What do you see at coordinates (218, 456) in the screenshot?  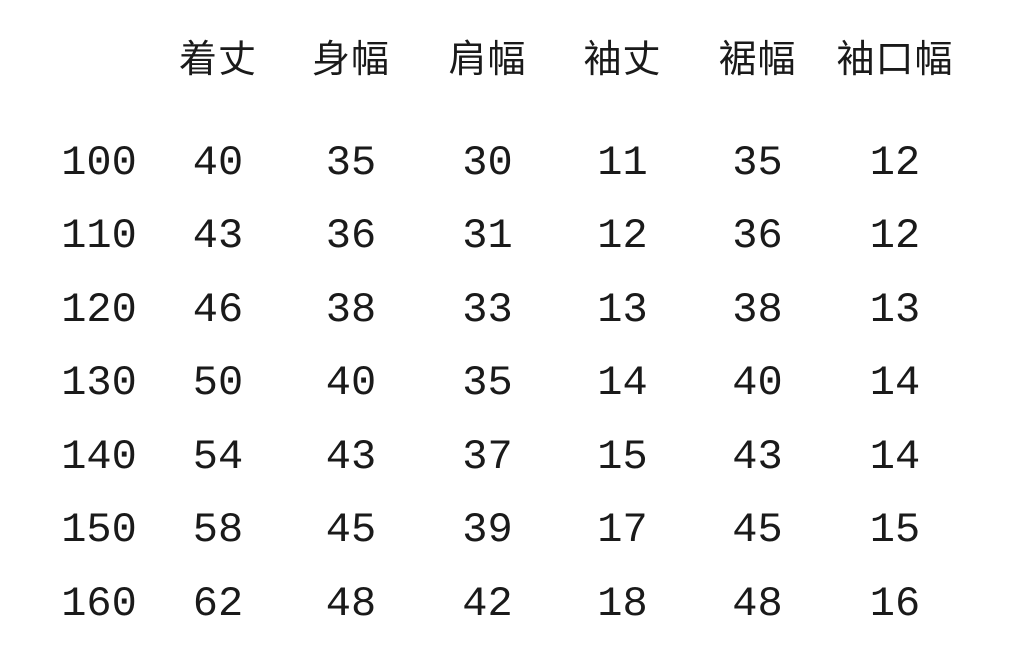 I see `cell-value: 54` at bounding box center [218, 456].